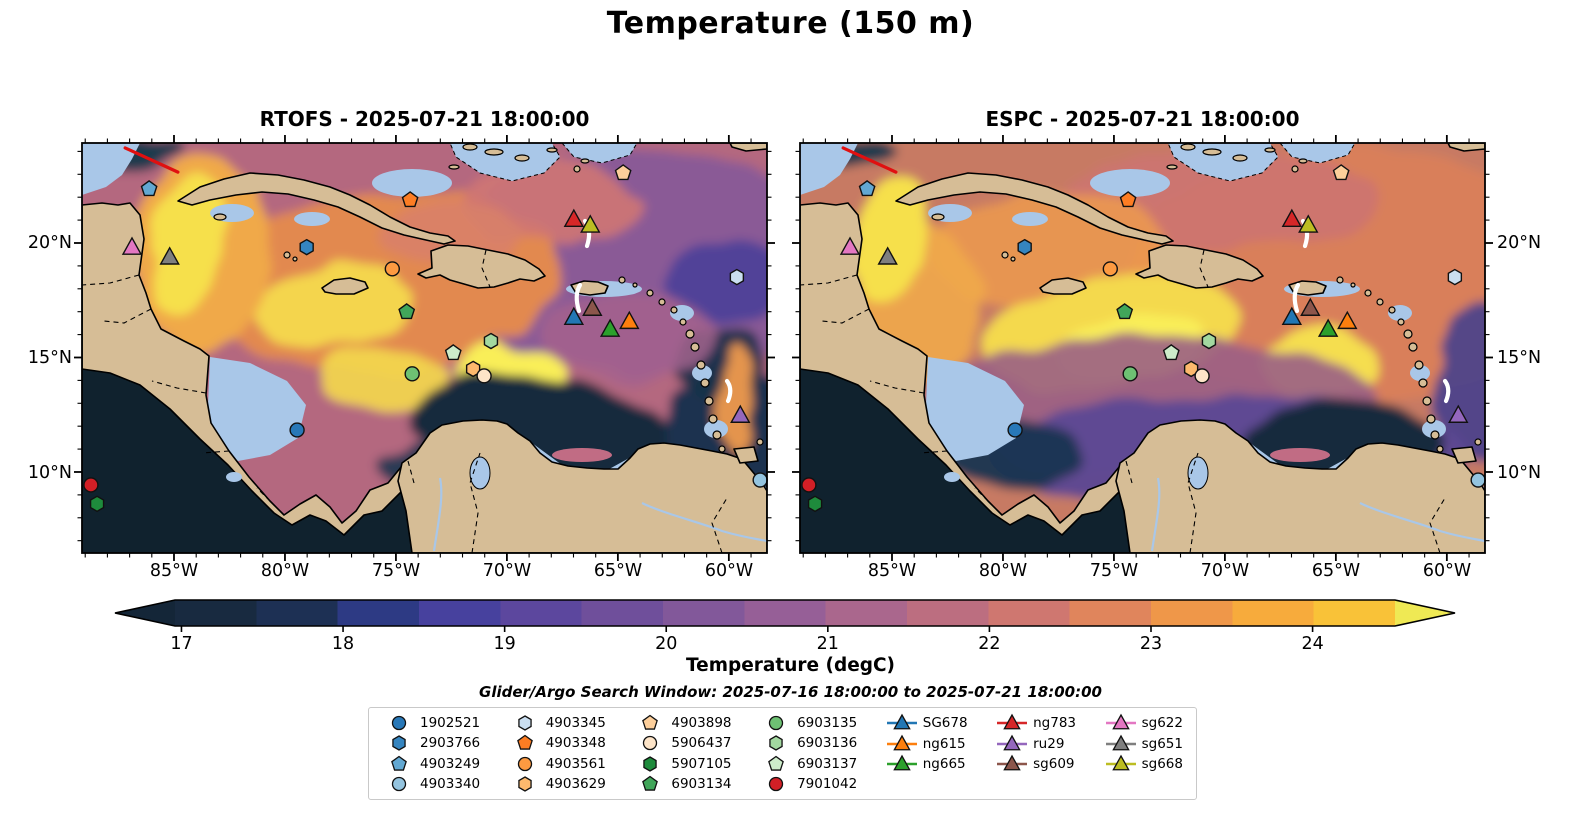 This screenshot has width=1581, height=827. I want to click on pacific-ocean, so click(974, 461).